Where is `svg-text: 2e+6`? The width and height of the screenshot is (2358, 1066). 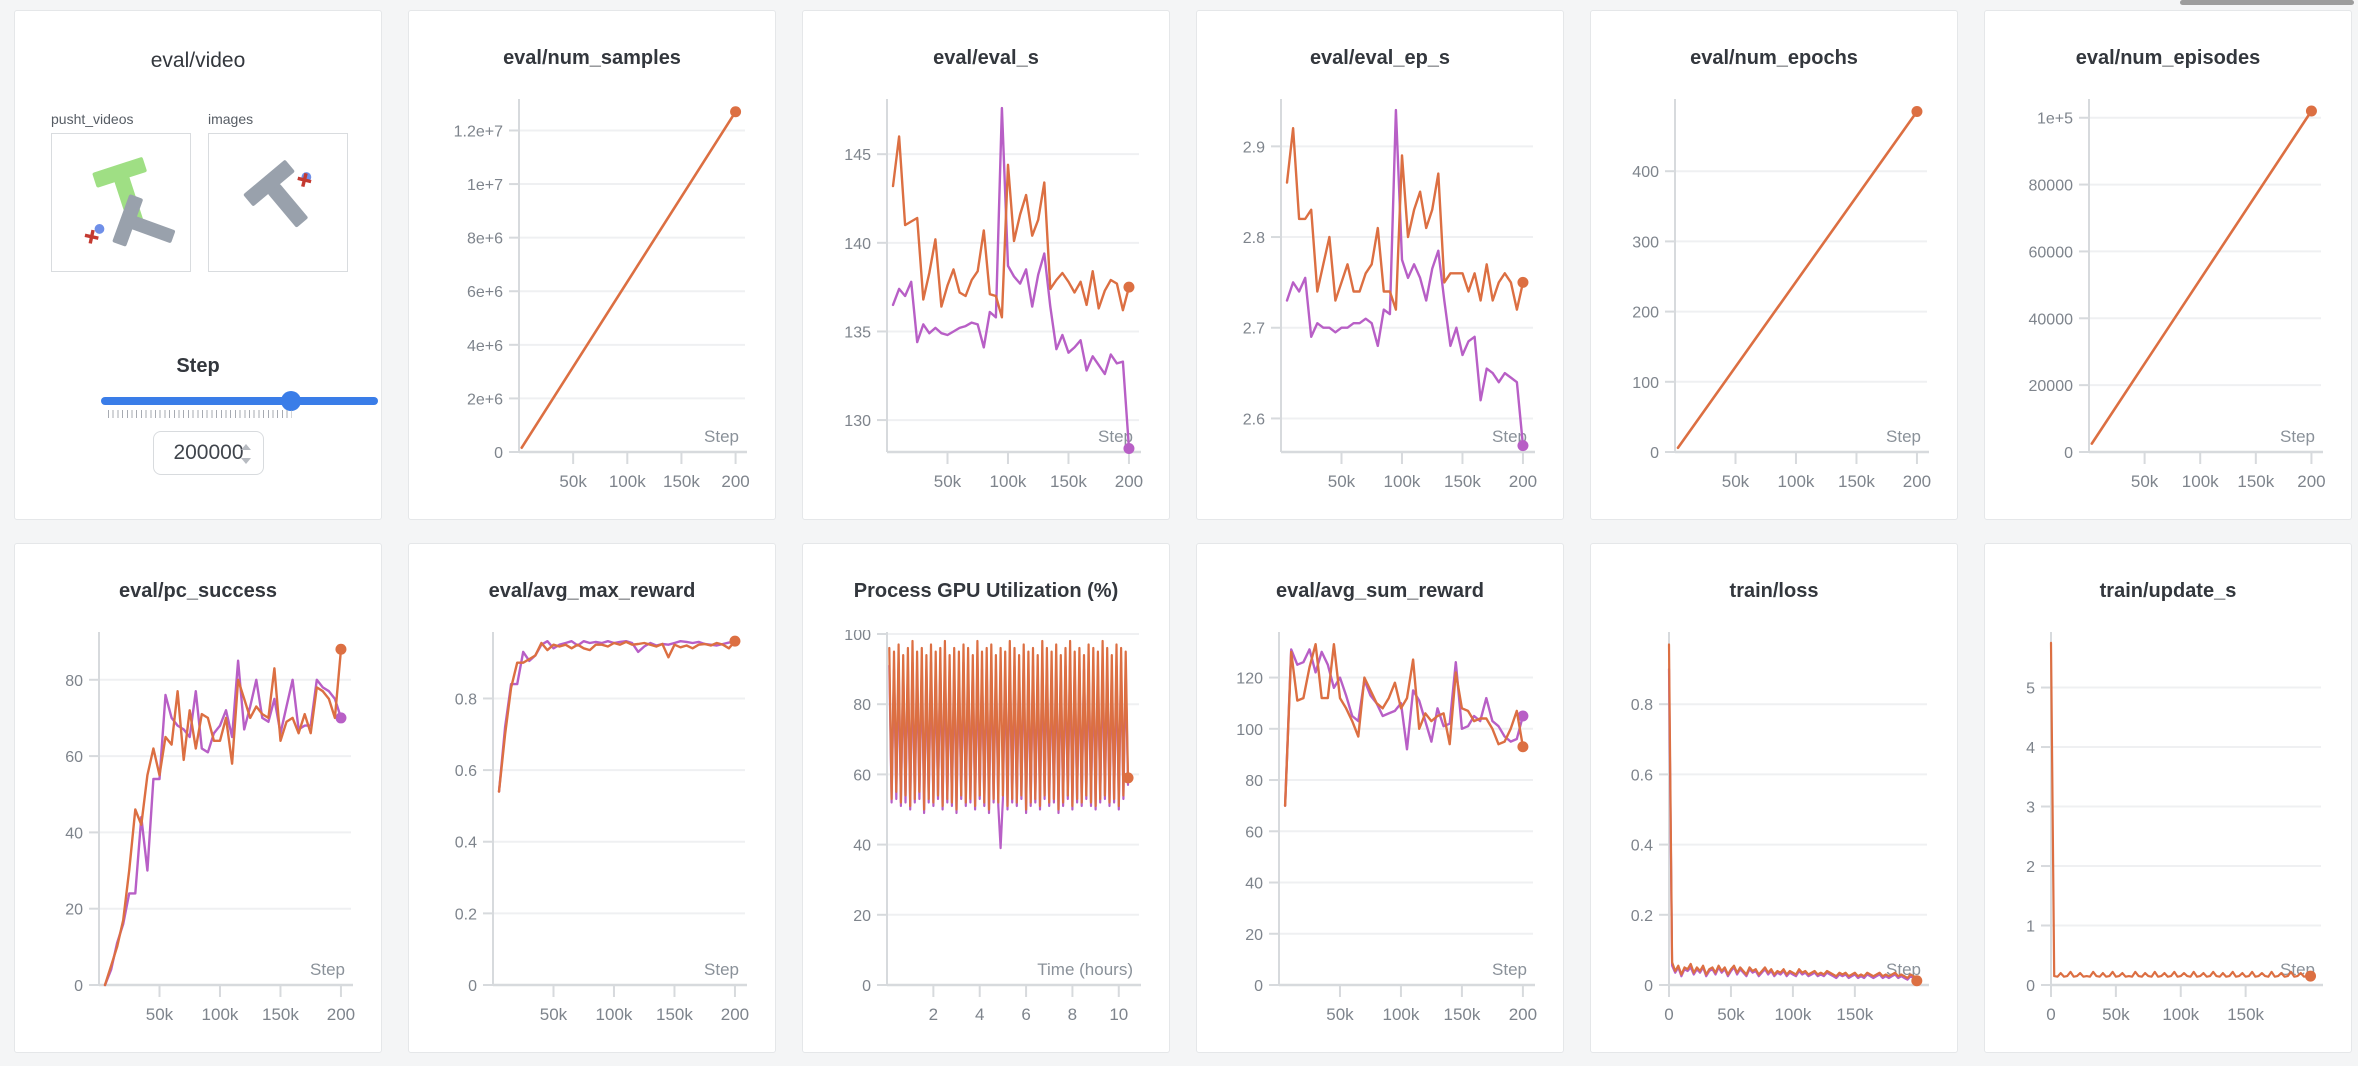
svg-text: 2e+6 is located at coordinates (485, 399).